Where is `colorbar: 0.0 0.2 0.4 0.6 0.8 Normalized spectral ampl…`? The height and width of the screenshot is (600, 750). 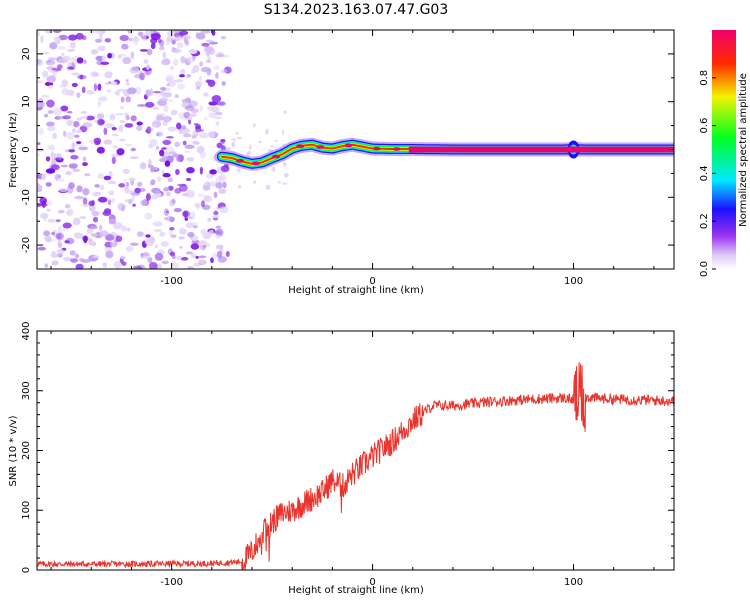
colorbar: 0.0 0.2 0.4 0.6 0.8 Normalized spectral ampl… is located at coordinates (724, 153).